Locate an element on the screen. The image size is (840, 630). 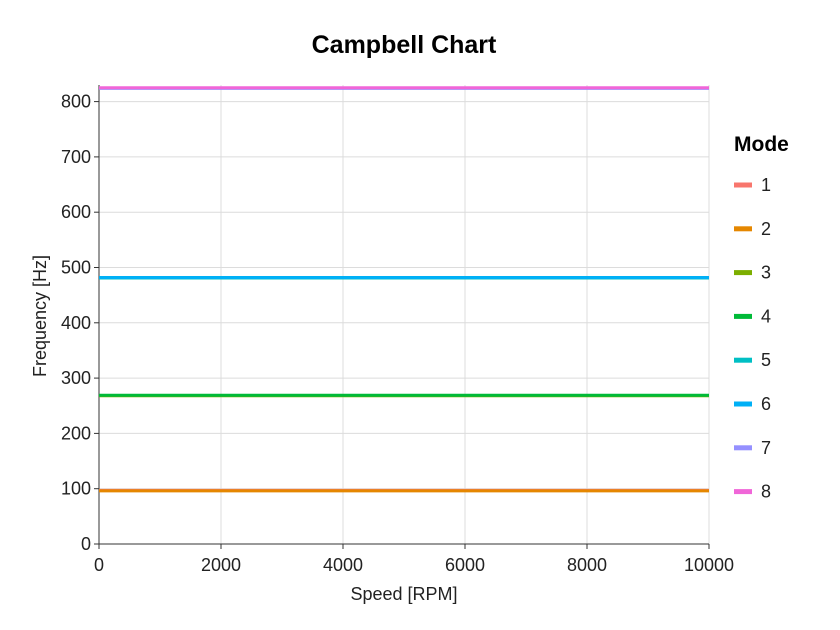
y-tick-label: 0 is located at coordinates (86, 544).